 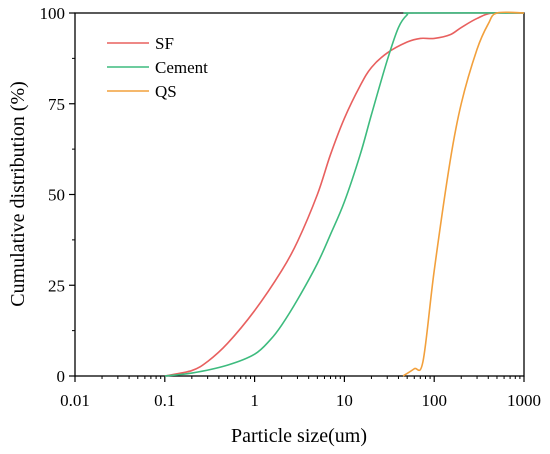 What do you see at coordinates (299, 436) in the screenshot?
I see `x-axis-title: Particle size(um)` at bounding box center [299, 436].